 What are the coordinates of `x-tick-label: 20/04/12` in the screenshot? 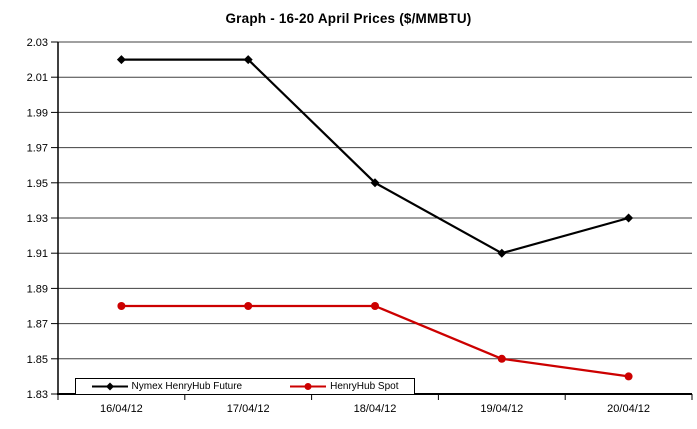 It's located at (628, 409).